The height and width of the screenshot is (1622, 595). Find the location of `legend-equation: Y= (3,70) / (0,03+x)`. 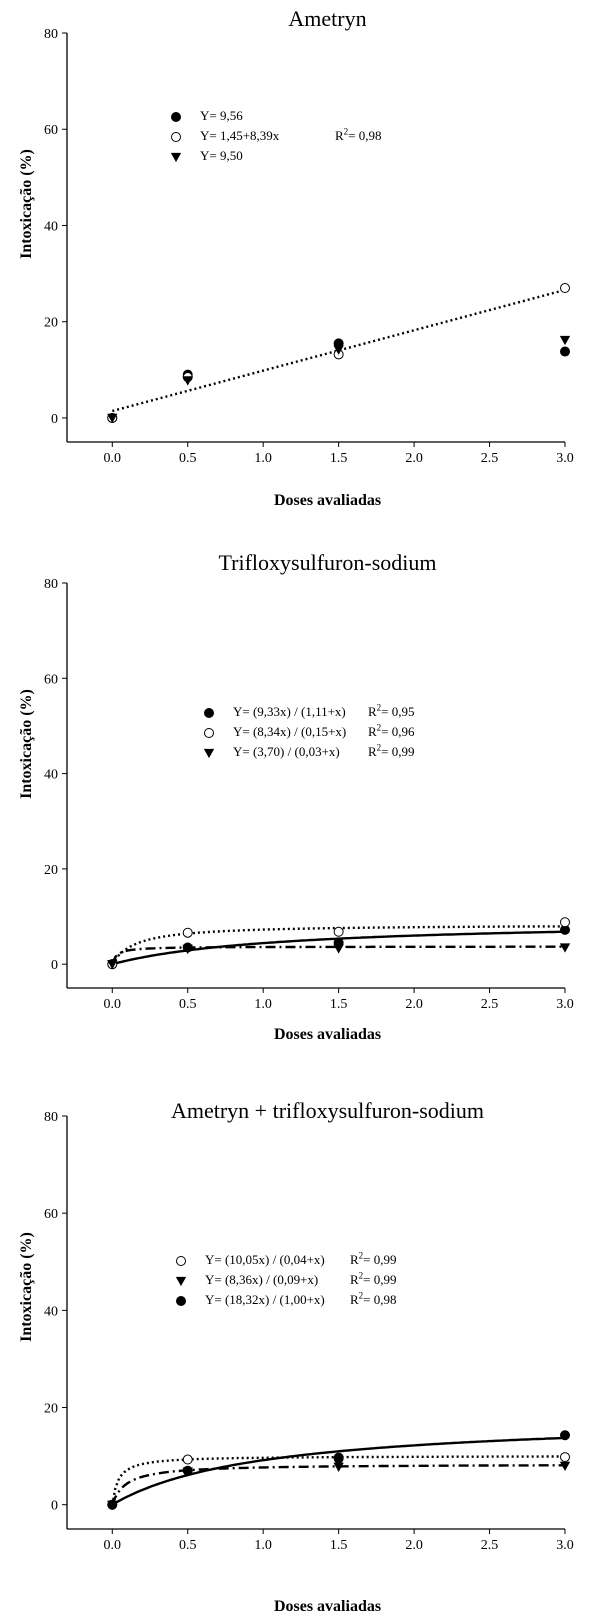

legend-equation: Y= (3,70) / (0,03+x) is located at coordinates (286, 751).